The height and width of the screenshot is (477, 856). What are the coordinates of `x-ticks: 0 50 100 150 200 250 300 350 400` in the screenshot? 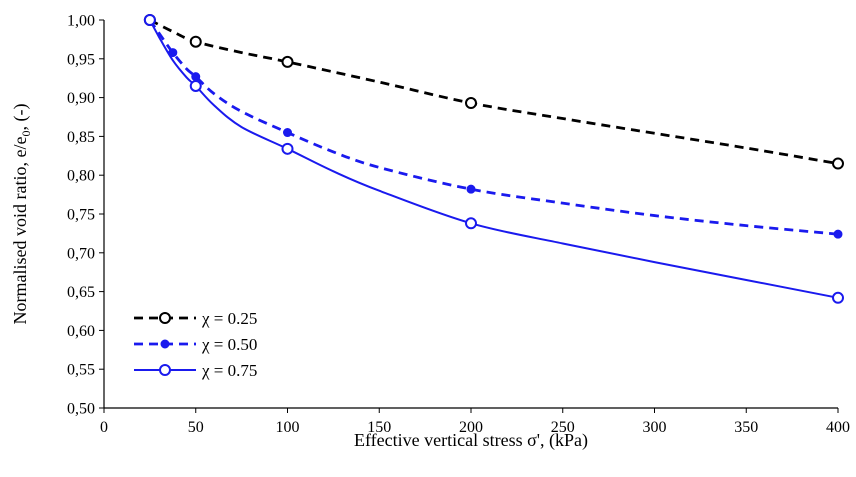 It's located at (475, 422).